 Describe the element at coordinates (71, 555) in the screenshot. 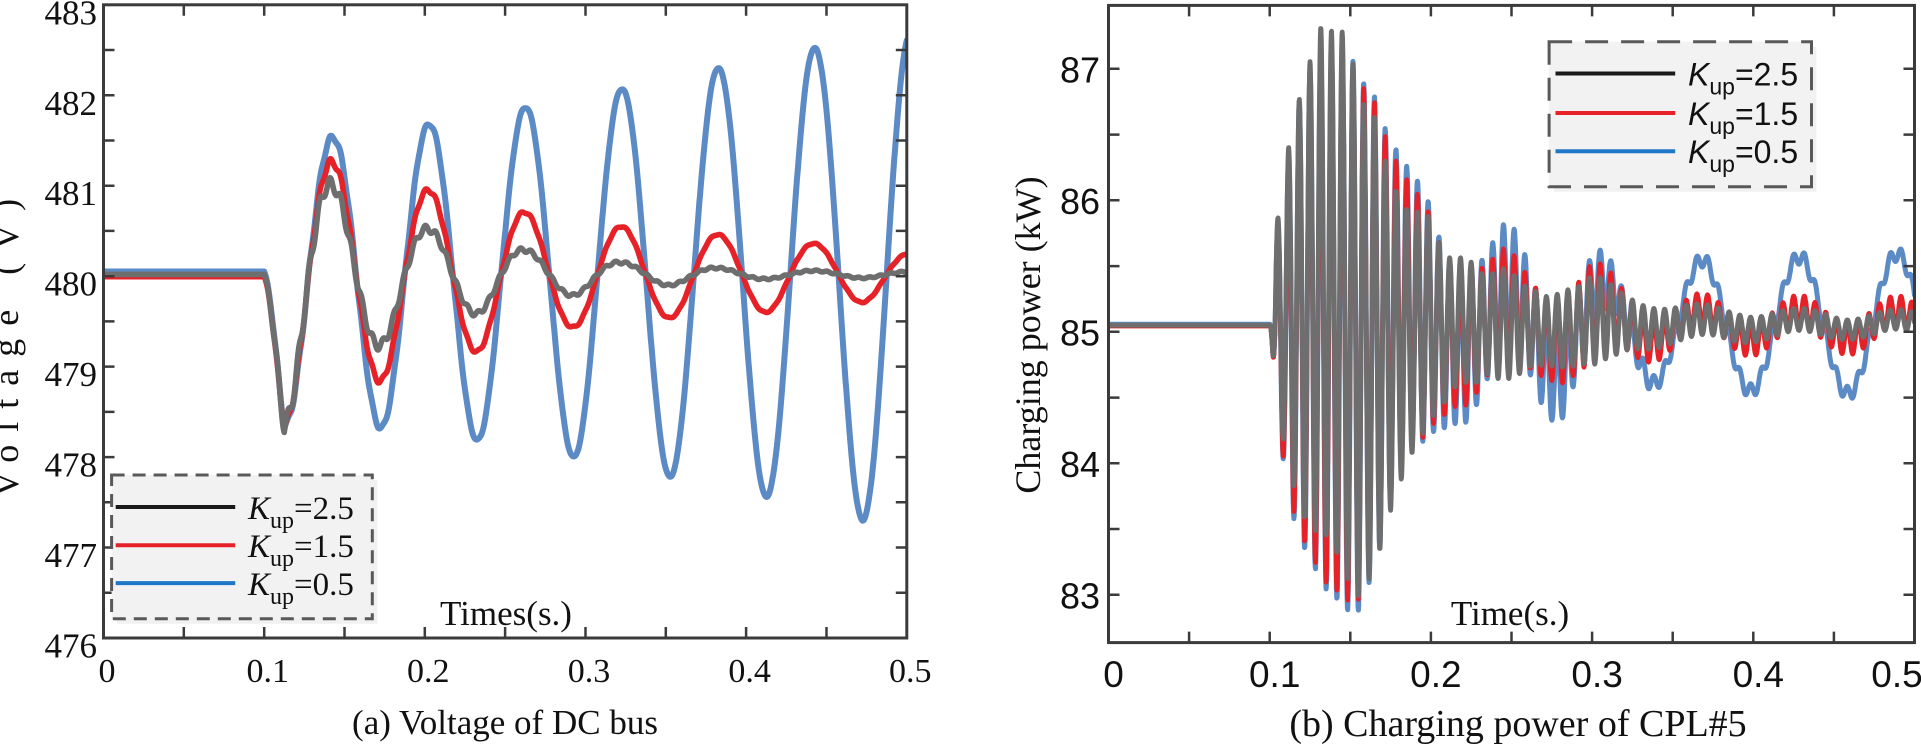

I see `svg-text: 477` at that location.